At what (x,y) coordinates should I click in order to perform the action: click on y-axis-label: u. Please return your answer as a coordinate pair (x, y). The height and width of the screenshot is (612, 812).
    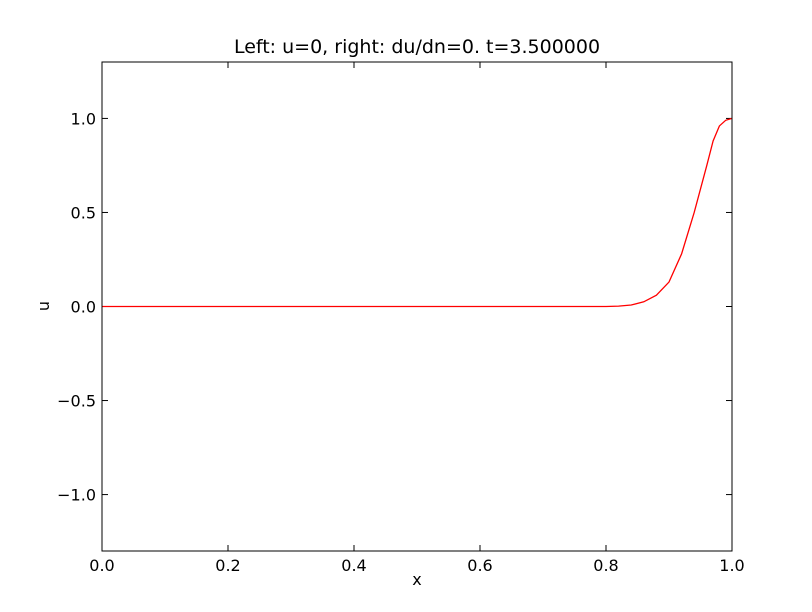
    Looking at the image, I should click on (43, 306).